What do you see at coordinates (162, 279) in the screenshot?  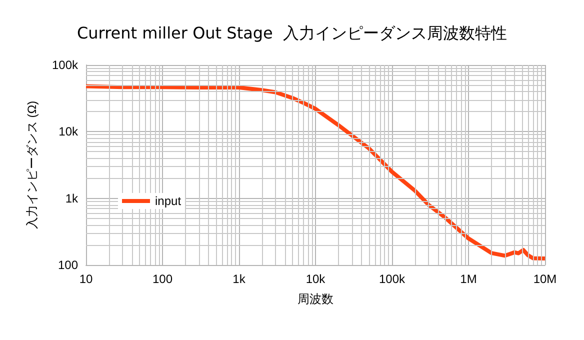 I see `x-tick-label: 100` at bounding box center [162, 279].